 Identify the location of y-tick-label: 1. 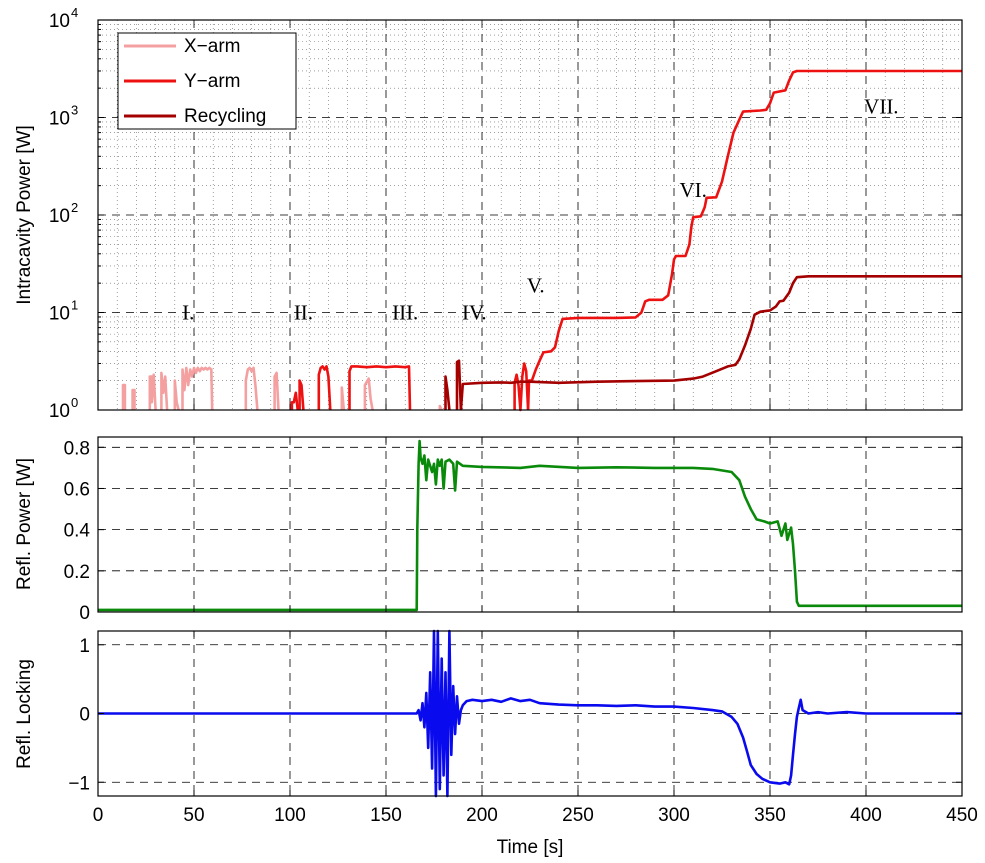
(84, 646).